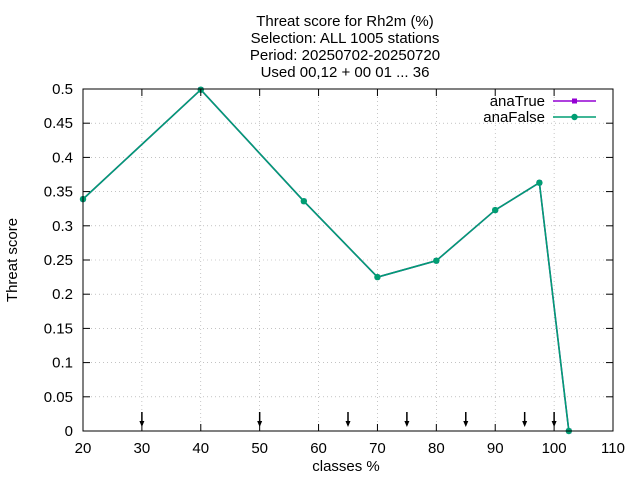 The width and height of the screenshot is (640, 480). I want to click on y-tick-label: 0.1, so click(62, 363).